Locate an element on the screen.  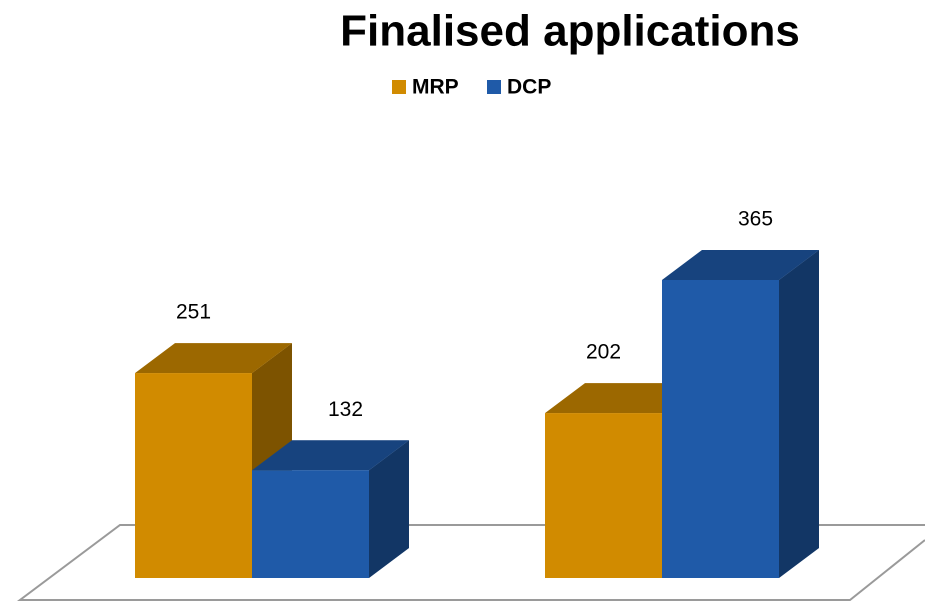
value-label: 202 is located at coordinates (603, 352).